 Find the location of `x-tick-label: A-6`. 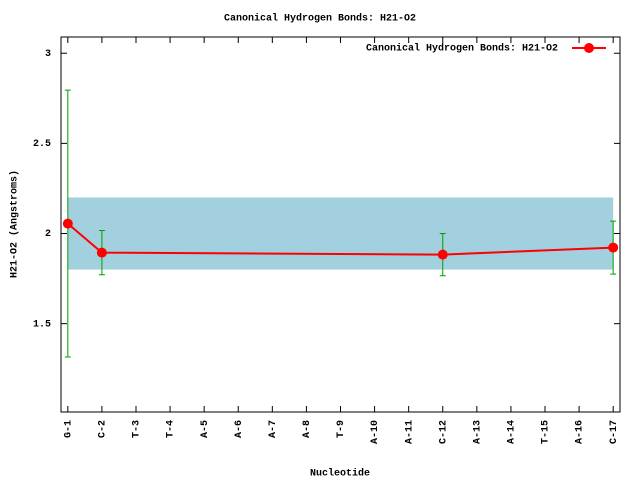

x-tick-label: A-6 is located at coordinates (239, 429).